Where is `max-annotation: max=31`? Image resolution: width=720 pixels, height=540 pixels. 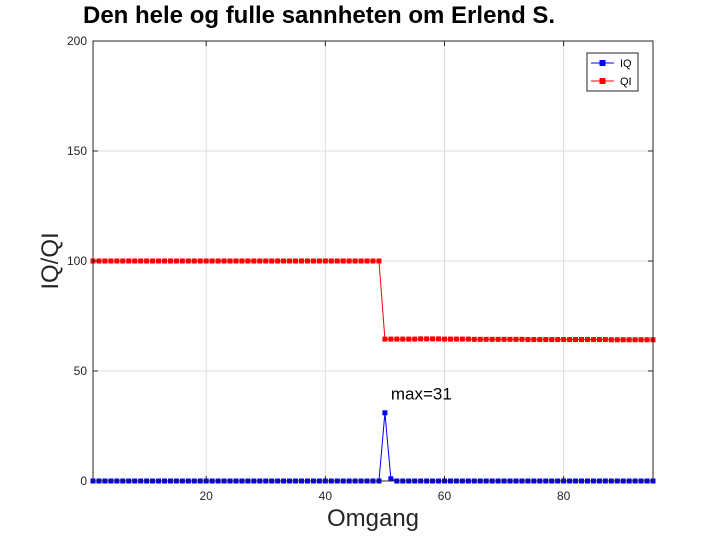
max-annotation: max=31 is located at coordinates (421, 394).